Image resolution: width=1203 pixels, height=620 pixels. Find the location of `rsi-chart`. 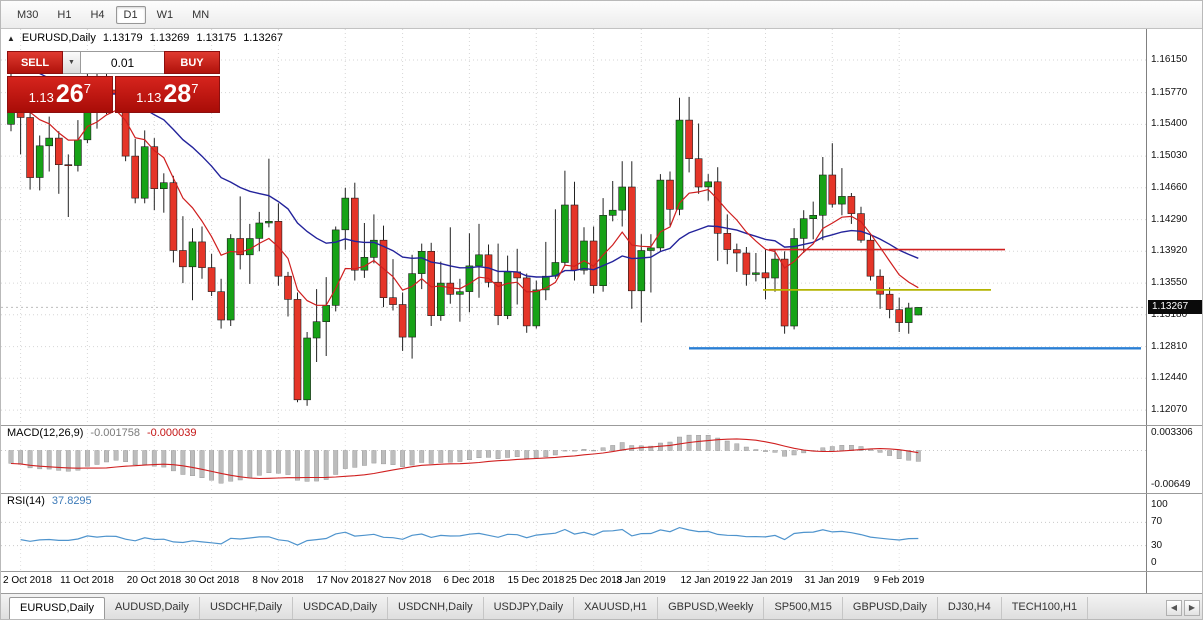

rsi-chart is located at coordinates (573, 532).